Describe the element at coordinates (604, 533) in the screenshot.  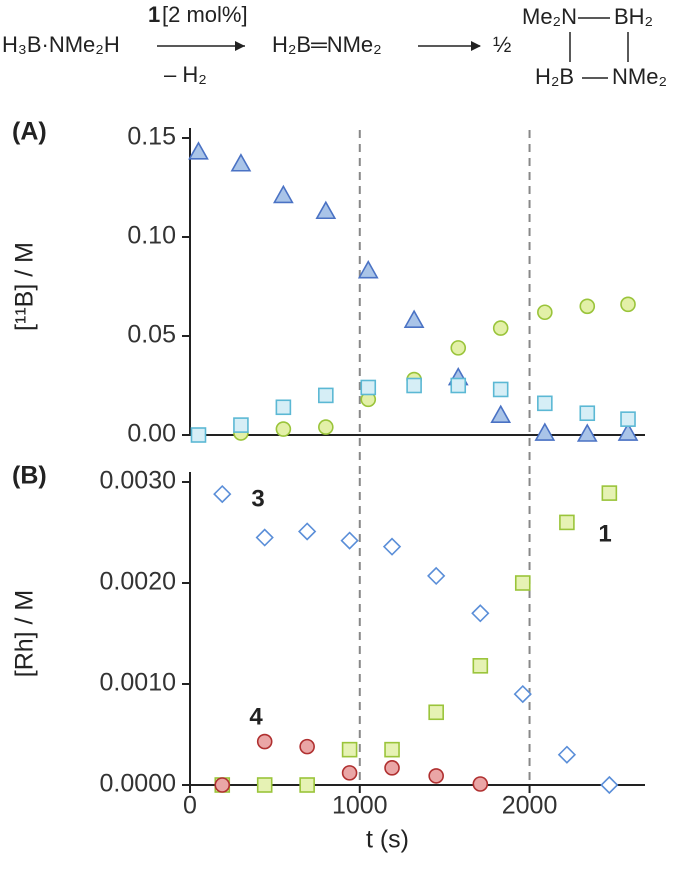
I see `annotation: 1` at that location.